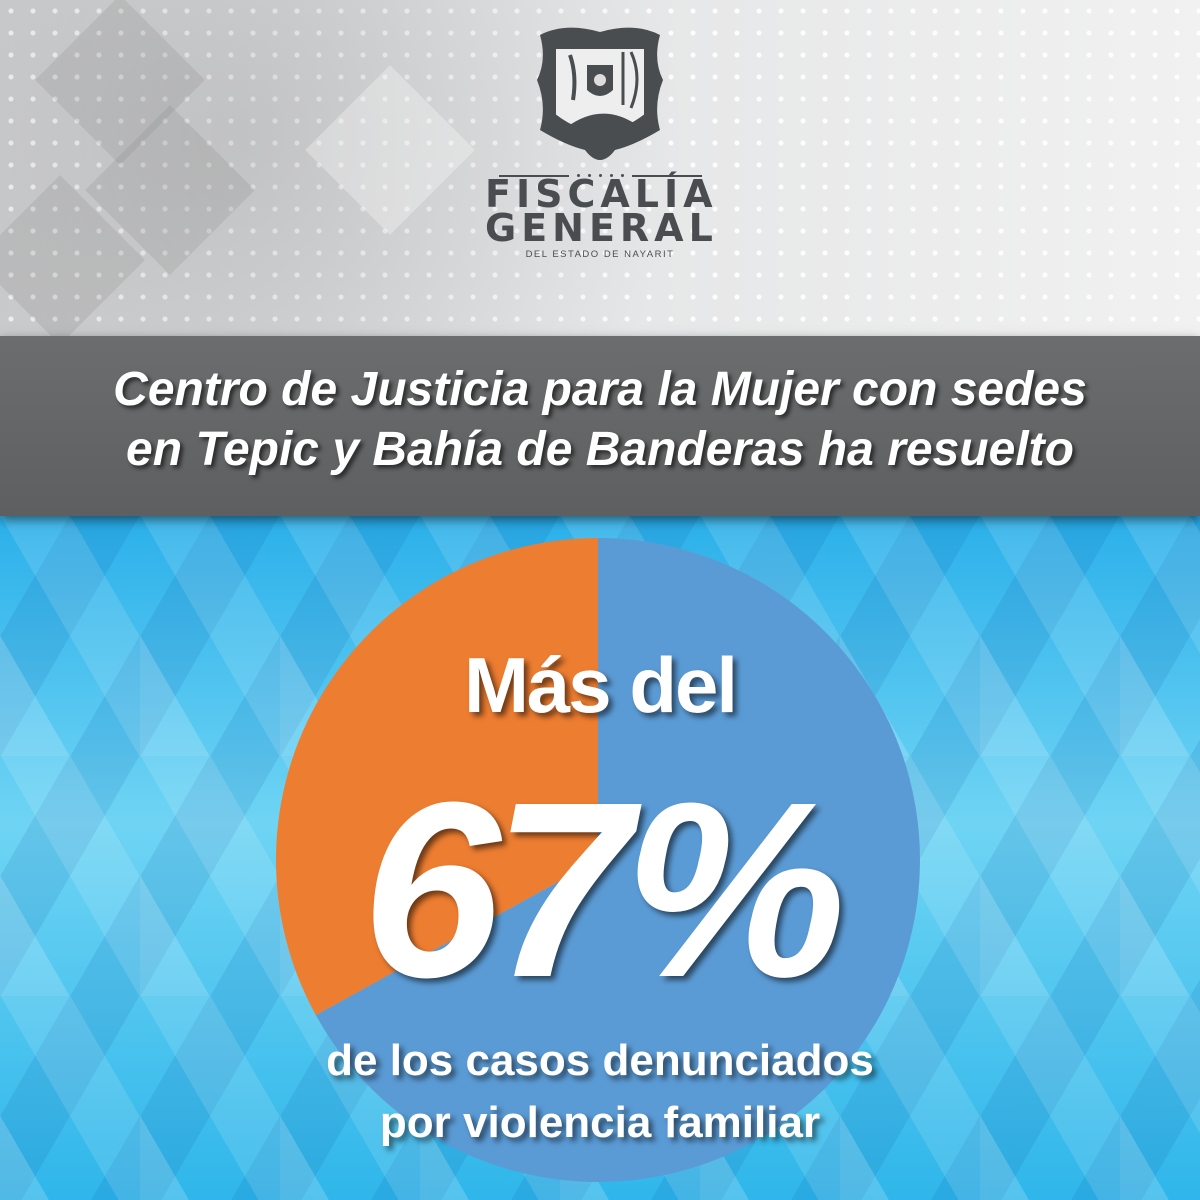  What do you see at coordinates (603, 889) in the screenshot?
I see `stat-value: 67%` at bounding box center [603, 889].